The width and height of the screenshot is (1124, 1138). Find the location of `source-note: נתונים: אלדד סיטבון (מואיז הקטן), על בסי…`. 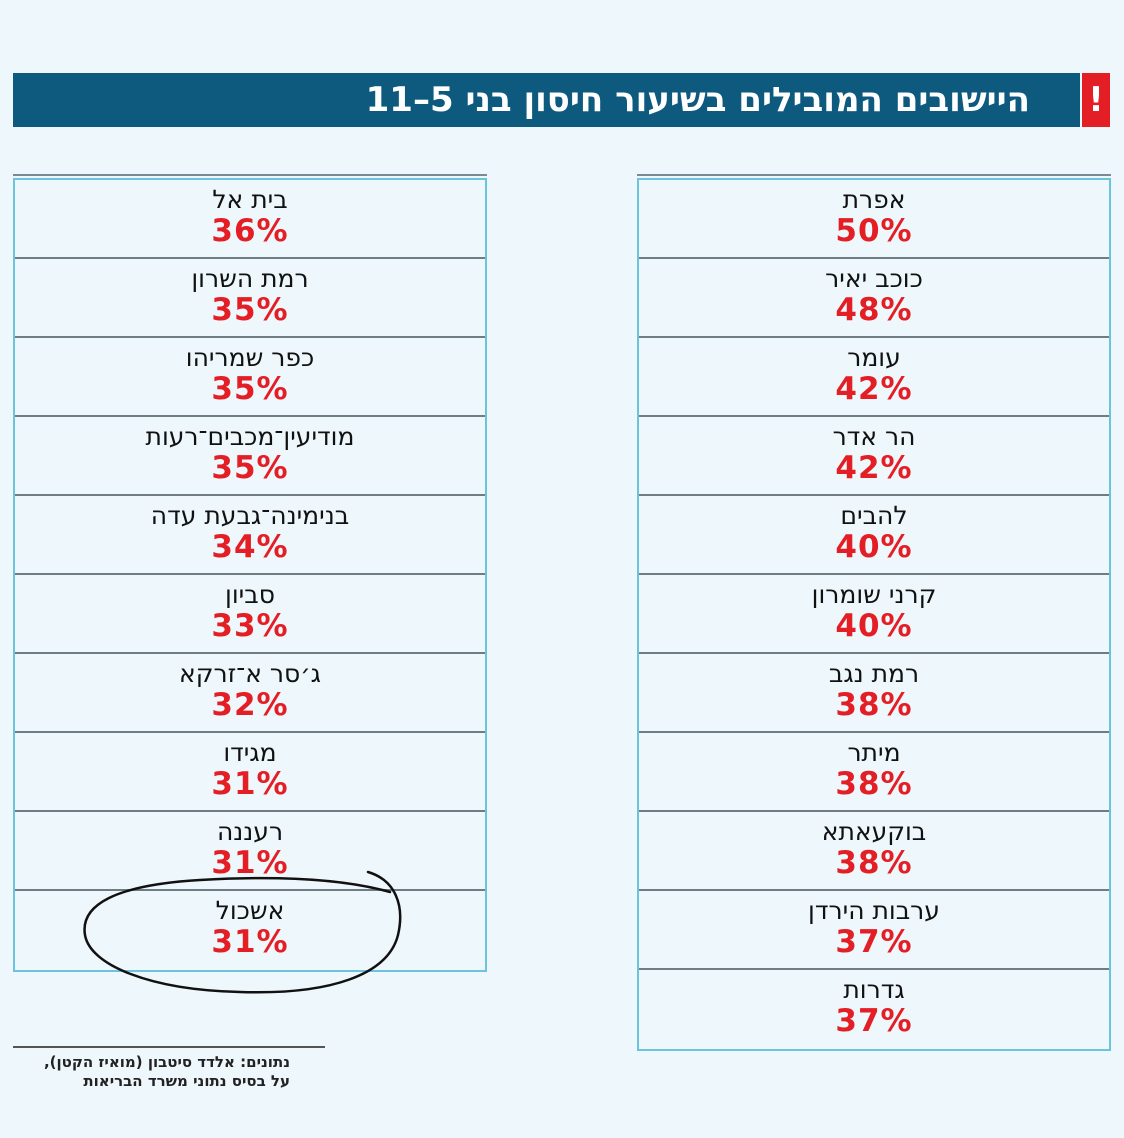

source-note: נתונים: אלדד סיטבון (מואיז הקטן), על בסי… is located at coordinates (169, 1068).